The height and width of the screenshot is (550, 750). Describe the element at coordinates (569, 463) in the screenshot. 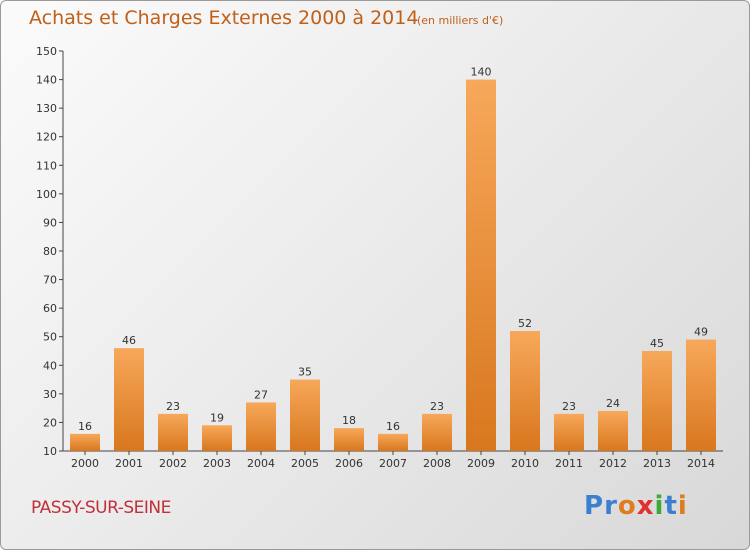

I see `x-tick-label: 2011` at that location.